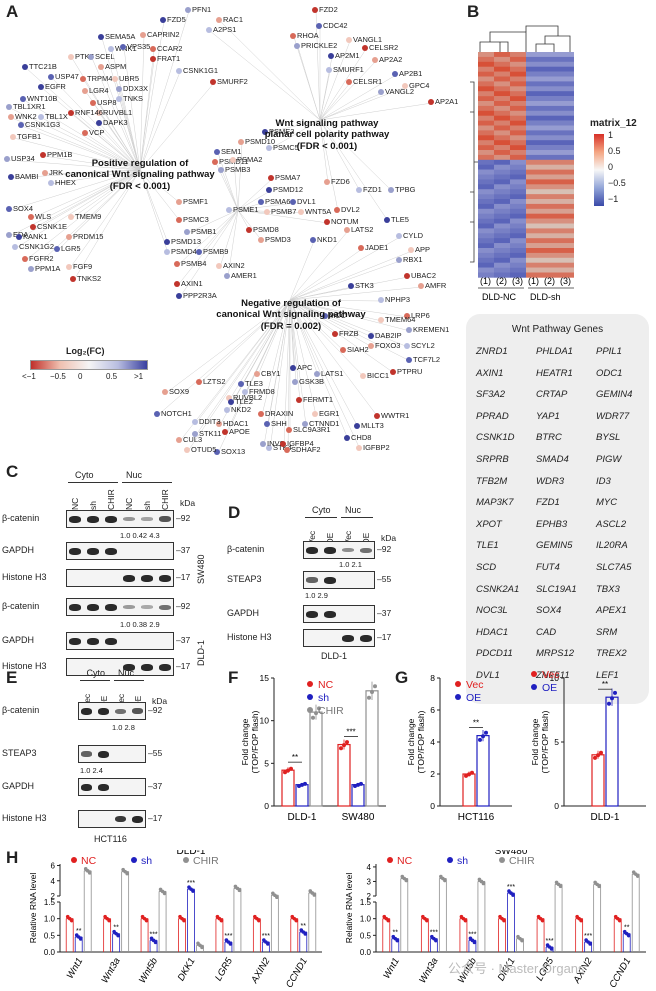 Image resolution: width=656 pixels, height=991 pixels. Describe the element at coordinates (364, 285) in the screenshot. I see `gene-node-label: STK3` at that location.